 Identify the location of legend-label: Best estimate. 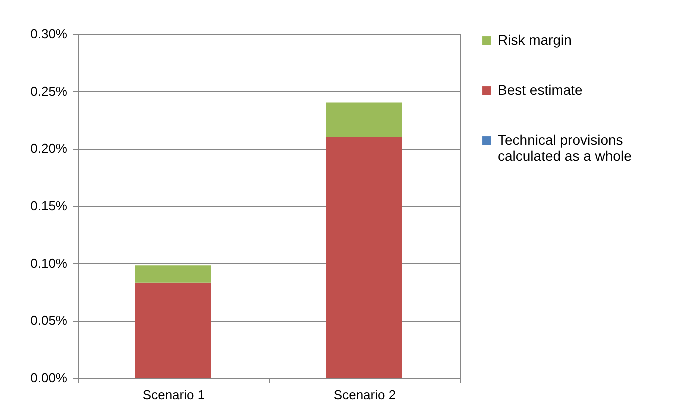
(541, 90).